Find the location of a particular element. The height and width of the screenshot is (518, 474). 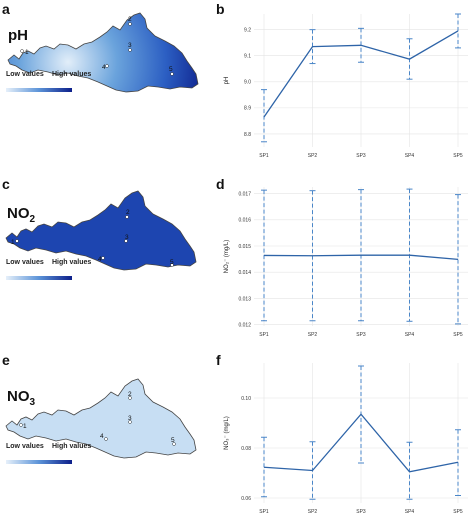

map-no3-title: NO3 is located at coordinates (21, 398).